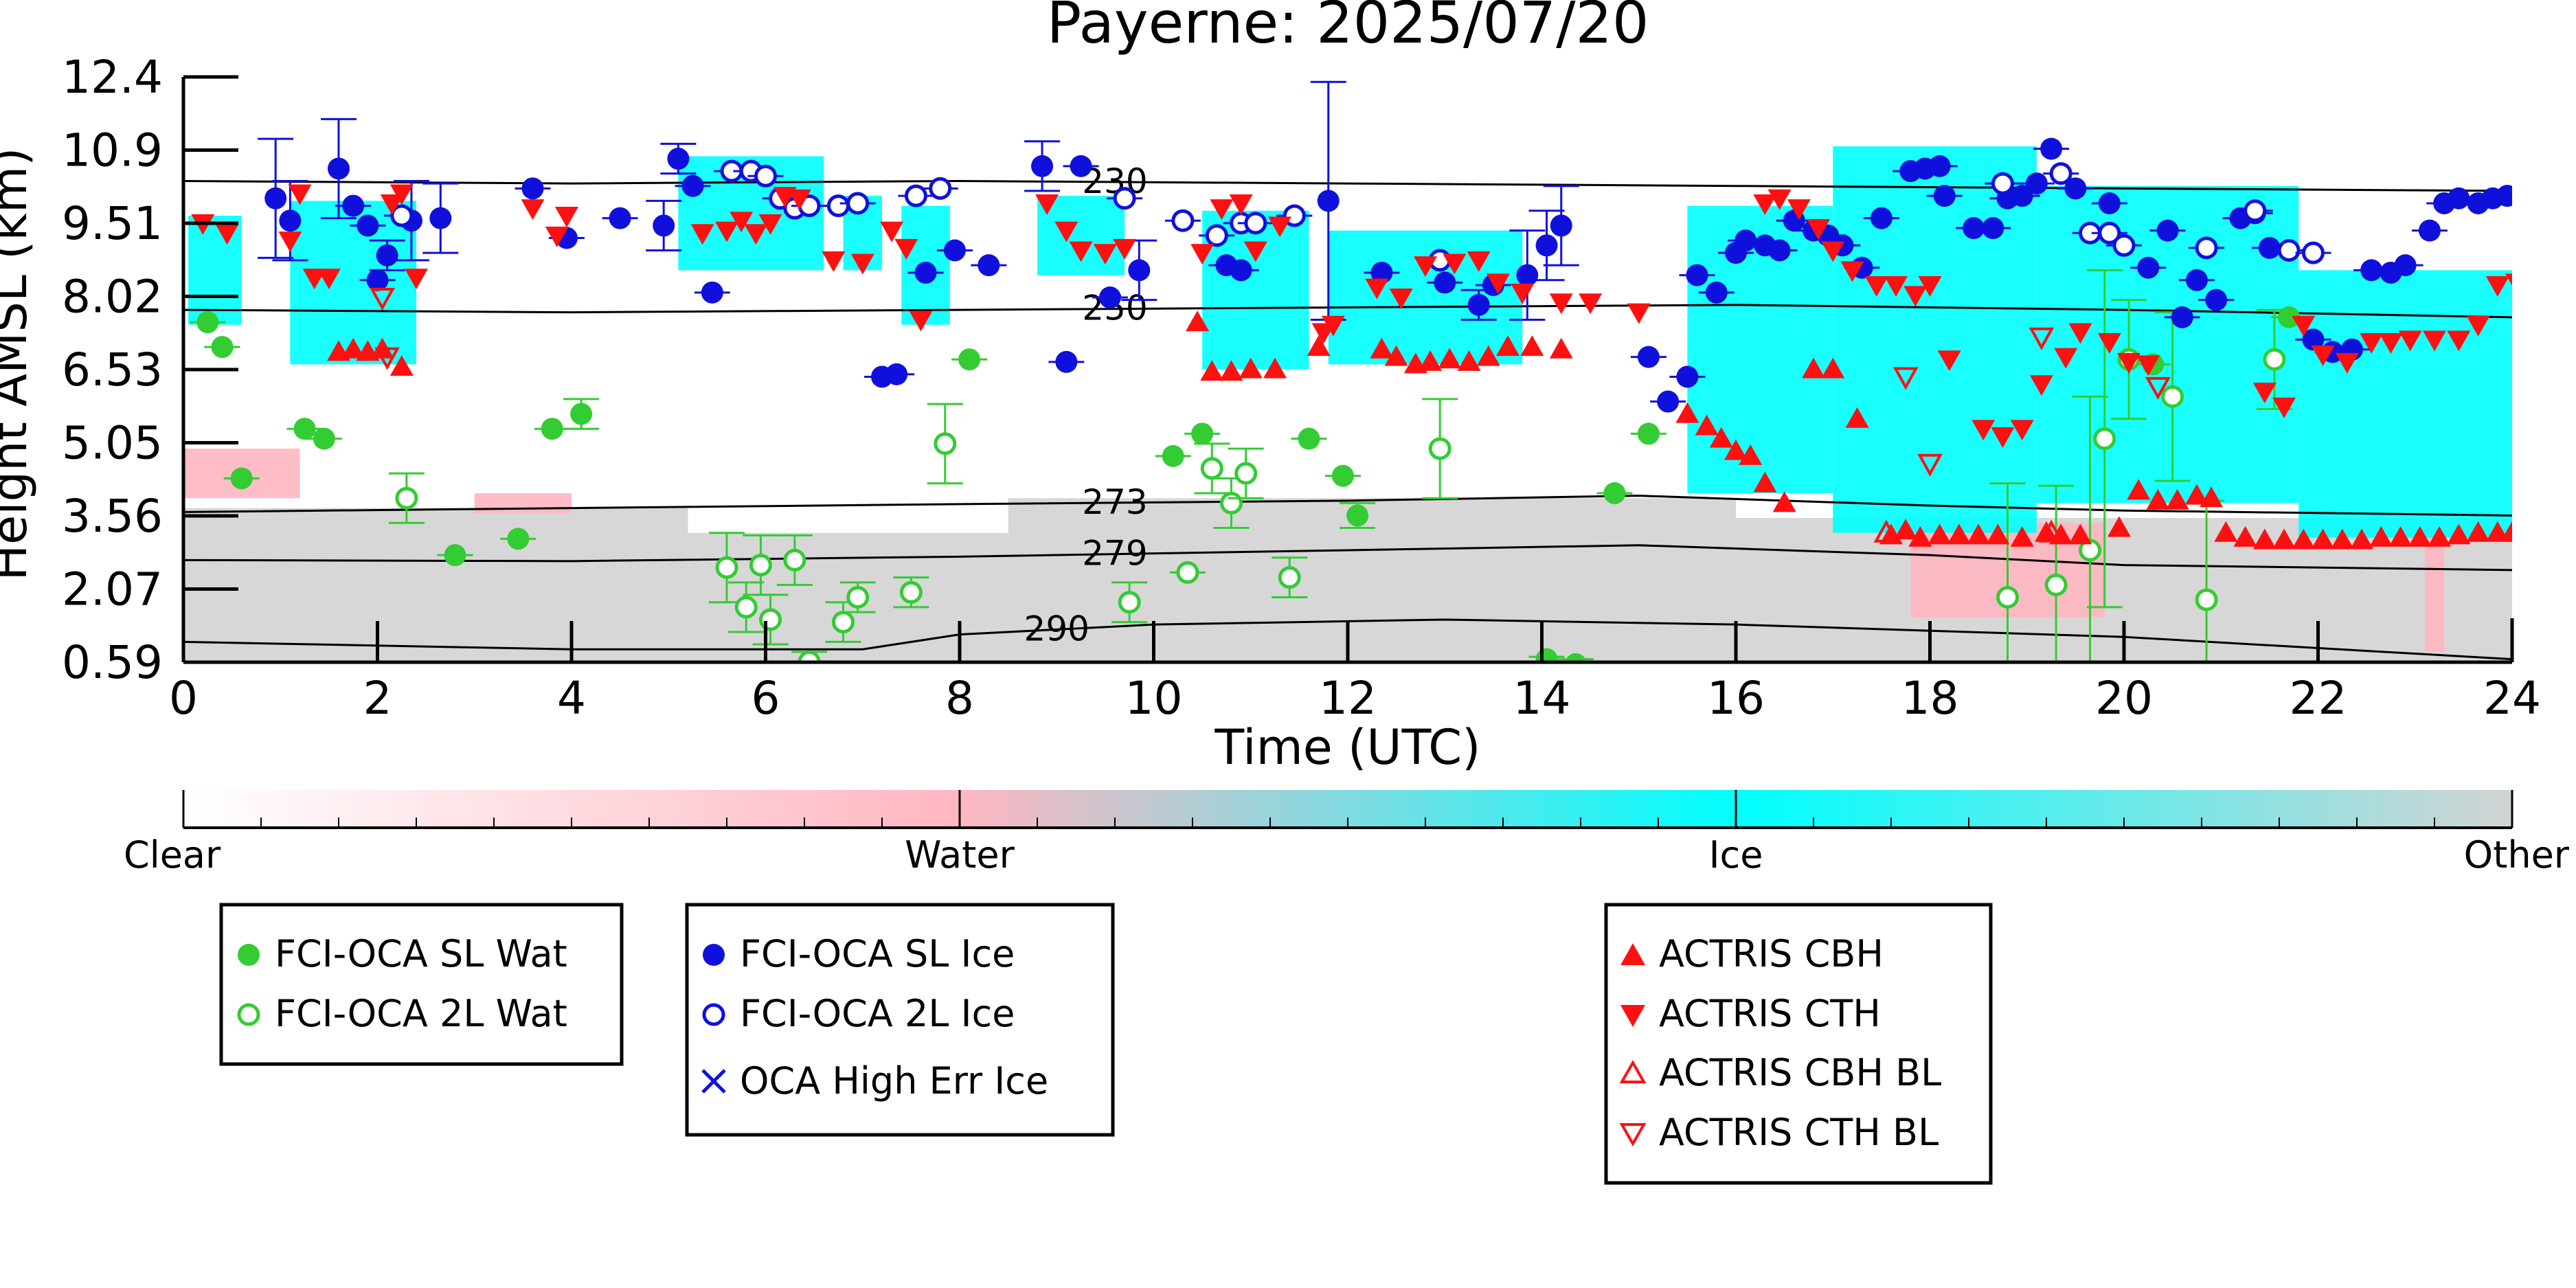  I want to click on legend-label-sl-wat: FCI-OCA SL Wat, so click(421, 953).